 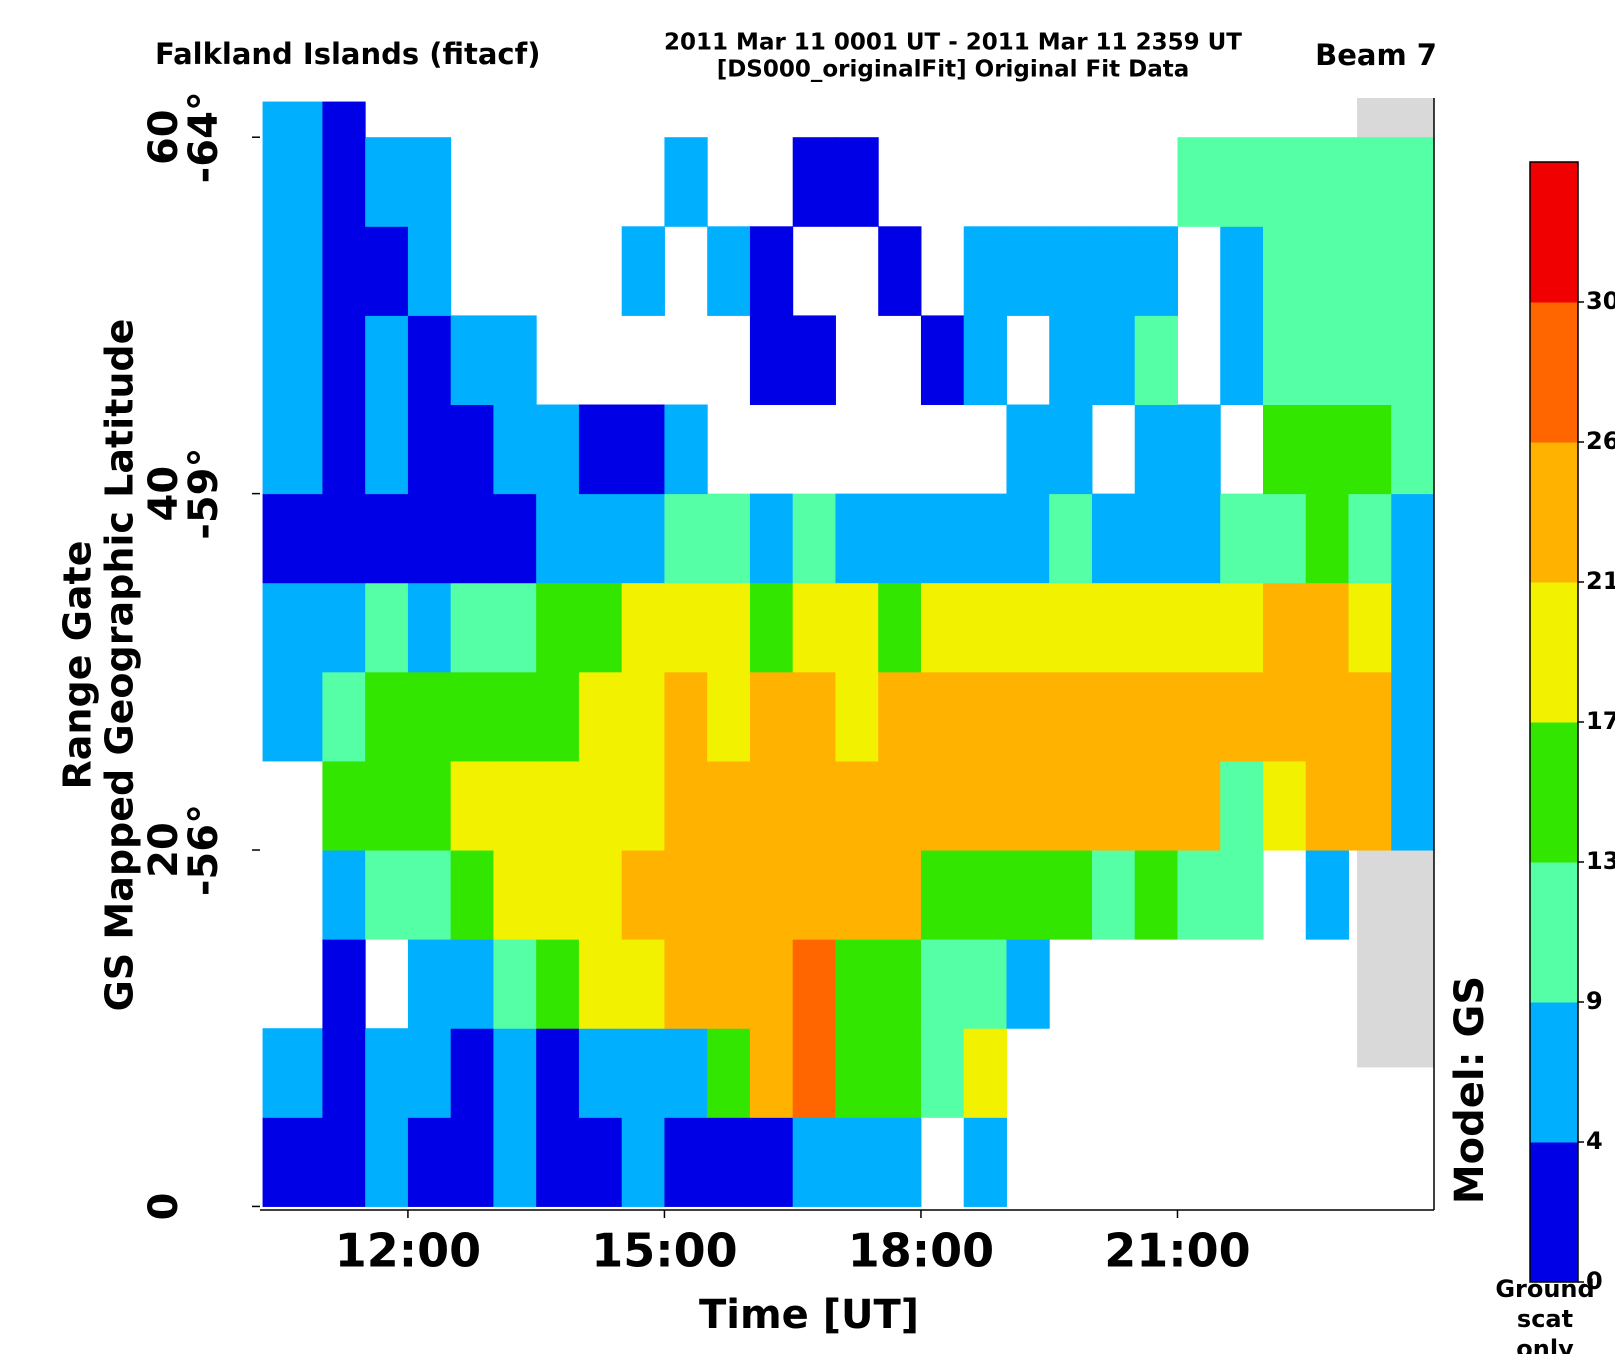 I want to click on y-tick-label: 40, so click(x=164, y=494).